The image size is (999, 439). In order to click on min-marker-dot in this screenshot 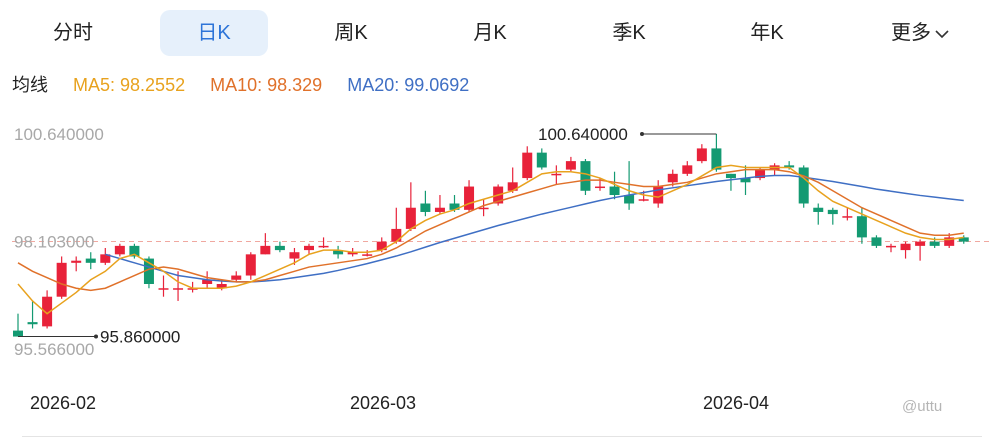, I will do `click(96, 336)`.